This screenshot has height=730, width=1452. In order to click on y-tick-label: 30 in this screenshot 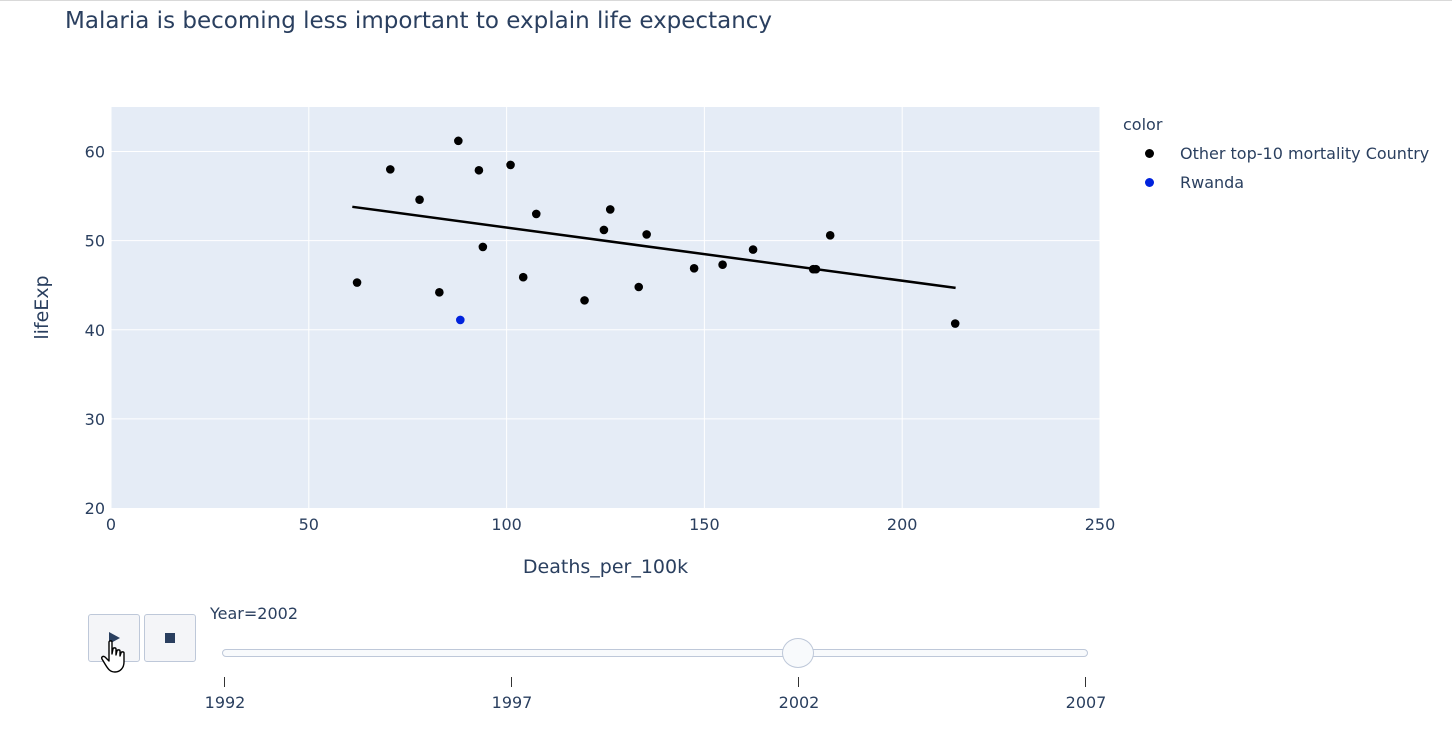, I will do `click(95, 419)`.